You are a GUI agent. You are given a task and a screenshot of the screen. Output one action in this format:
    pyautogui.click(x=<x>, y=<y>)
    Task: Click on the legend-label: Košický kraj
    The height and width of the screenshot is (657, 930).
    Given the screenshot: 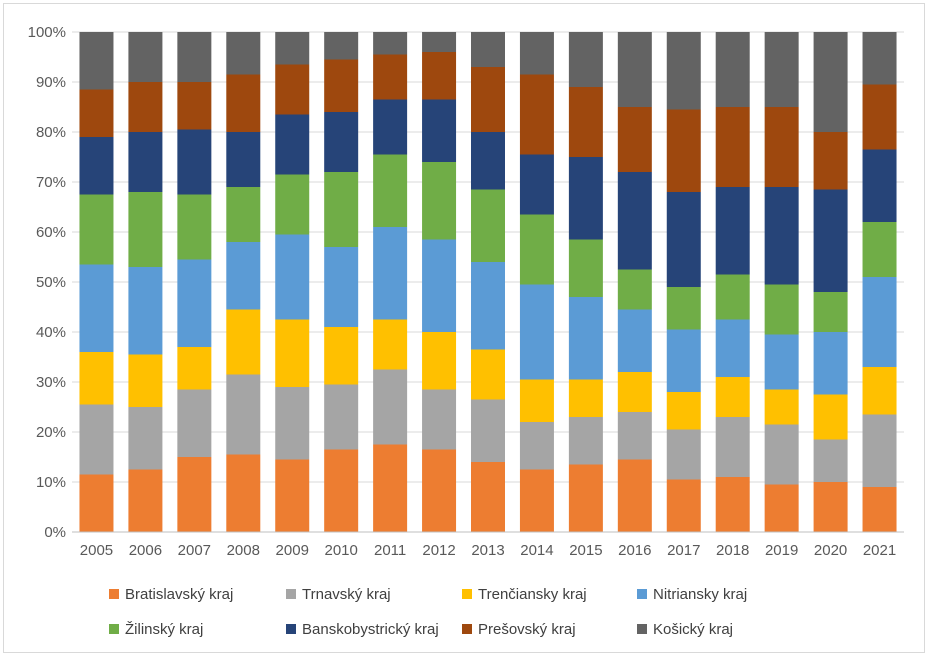 What is the action you would take?
    pyautogui.click(x=693, y=629)
    